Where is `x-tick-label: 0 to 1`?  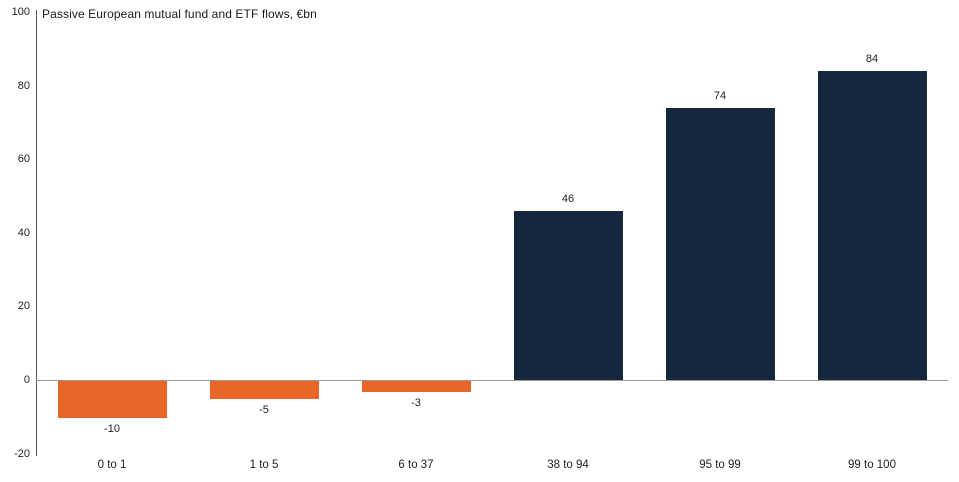 x-tick-label: 0 to 1 is located at coordinates (112, 465).